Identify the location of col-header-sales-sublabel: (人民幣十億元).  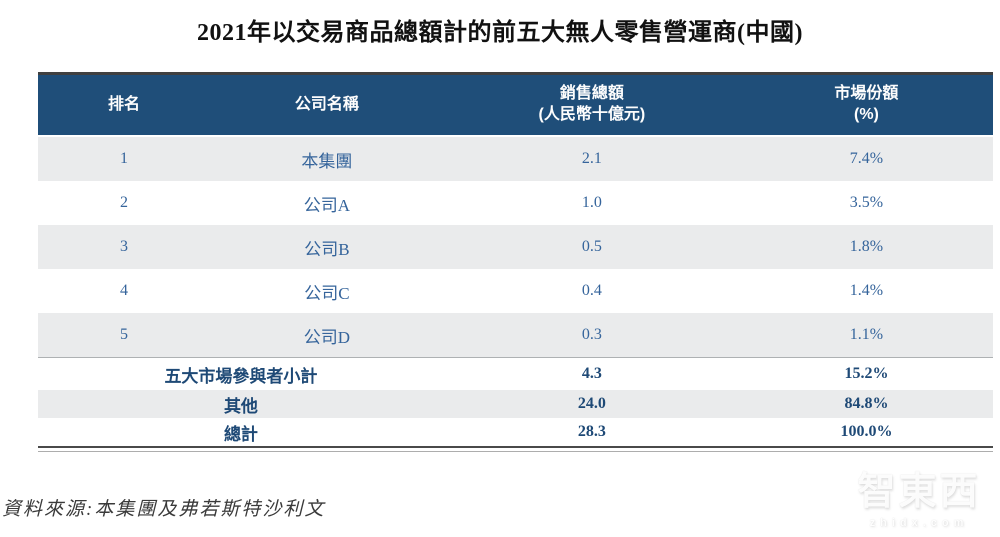
(592, 114).